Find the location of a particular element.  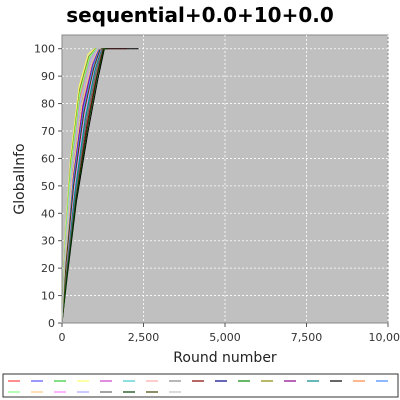

y-tick-label: 40 is located at coordinates (48, 213).